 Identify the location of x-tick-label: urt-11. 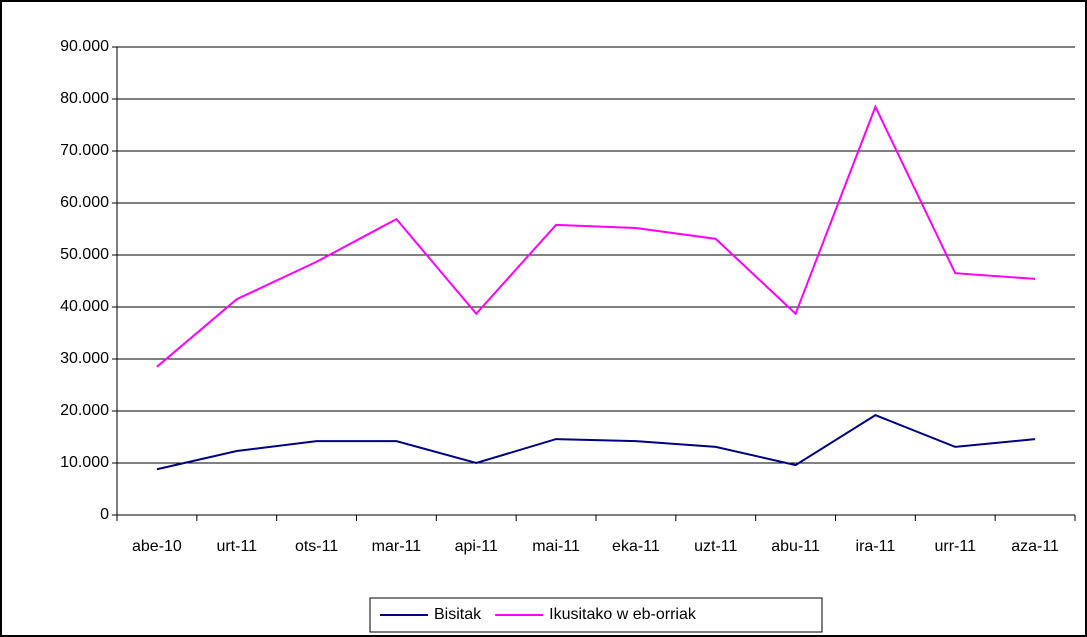
(236, 546).